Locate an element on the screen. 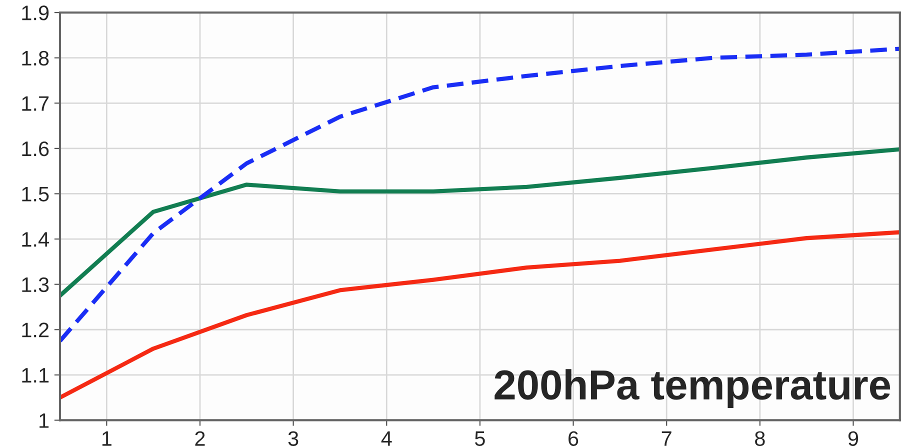  x-tick-label: 8 is located at coordinates (760, 438).